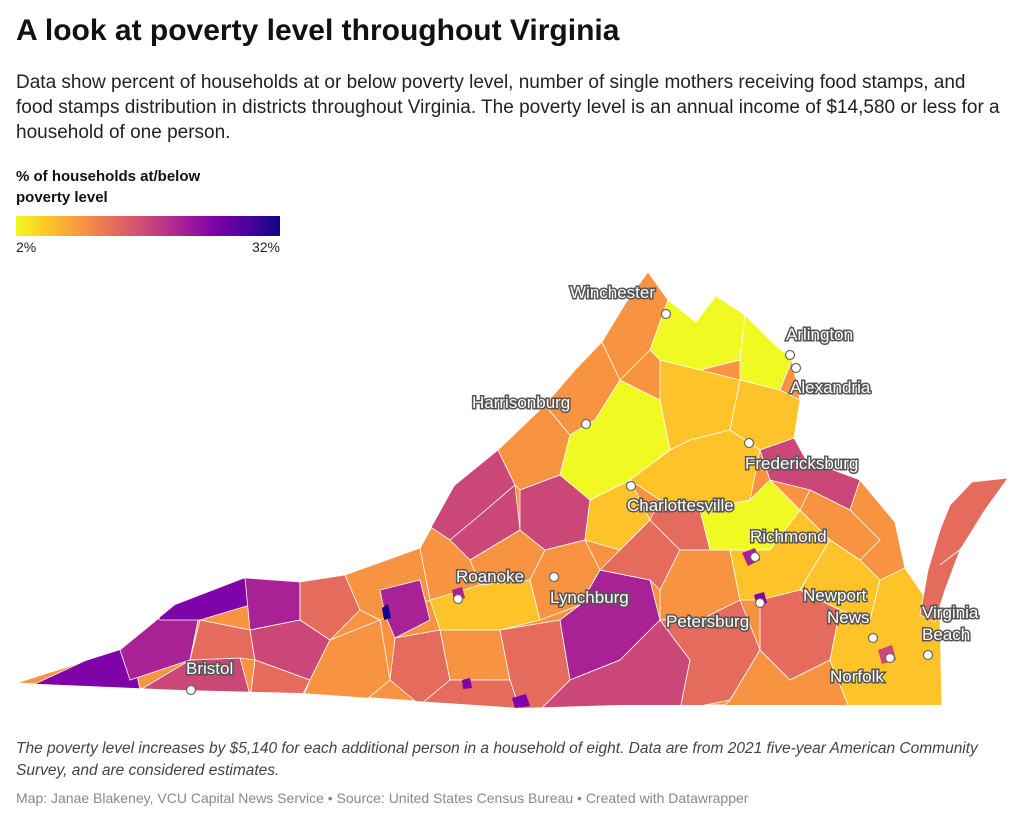 This screenshot has height=824, width=1024. What do you see at coordinates (950, 612) in the screenshot?
I see `city-label-virginia-beach: Virginia` at bounding box center [950, 612].